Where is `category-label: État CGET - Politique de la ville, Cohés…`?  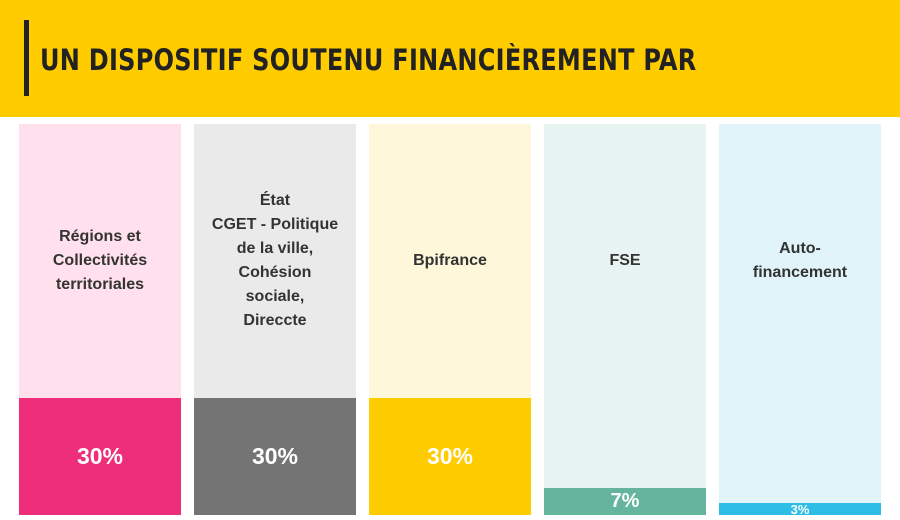
category-label: État CGET - Politique de la ville, Cohés… is located at coordinates (275, 260).